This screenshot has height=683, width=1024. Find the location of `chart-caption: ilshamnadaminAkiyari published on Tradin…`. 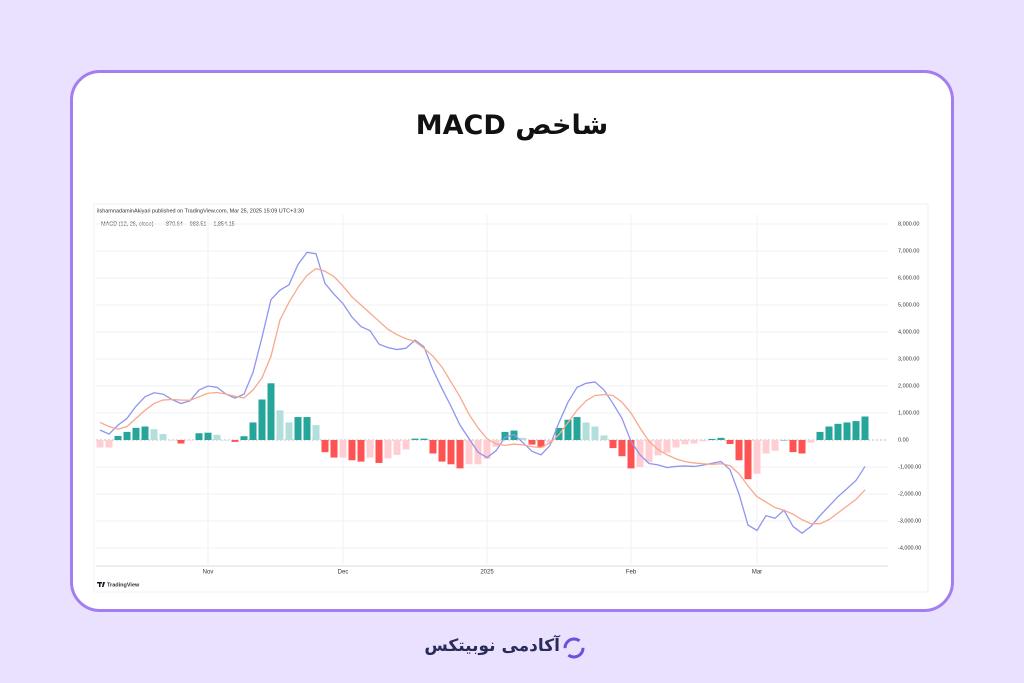

chart-caption: ilshamnadaminAkiyari published on Tradin… is located at coordinates (200, 211).